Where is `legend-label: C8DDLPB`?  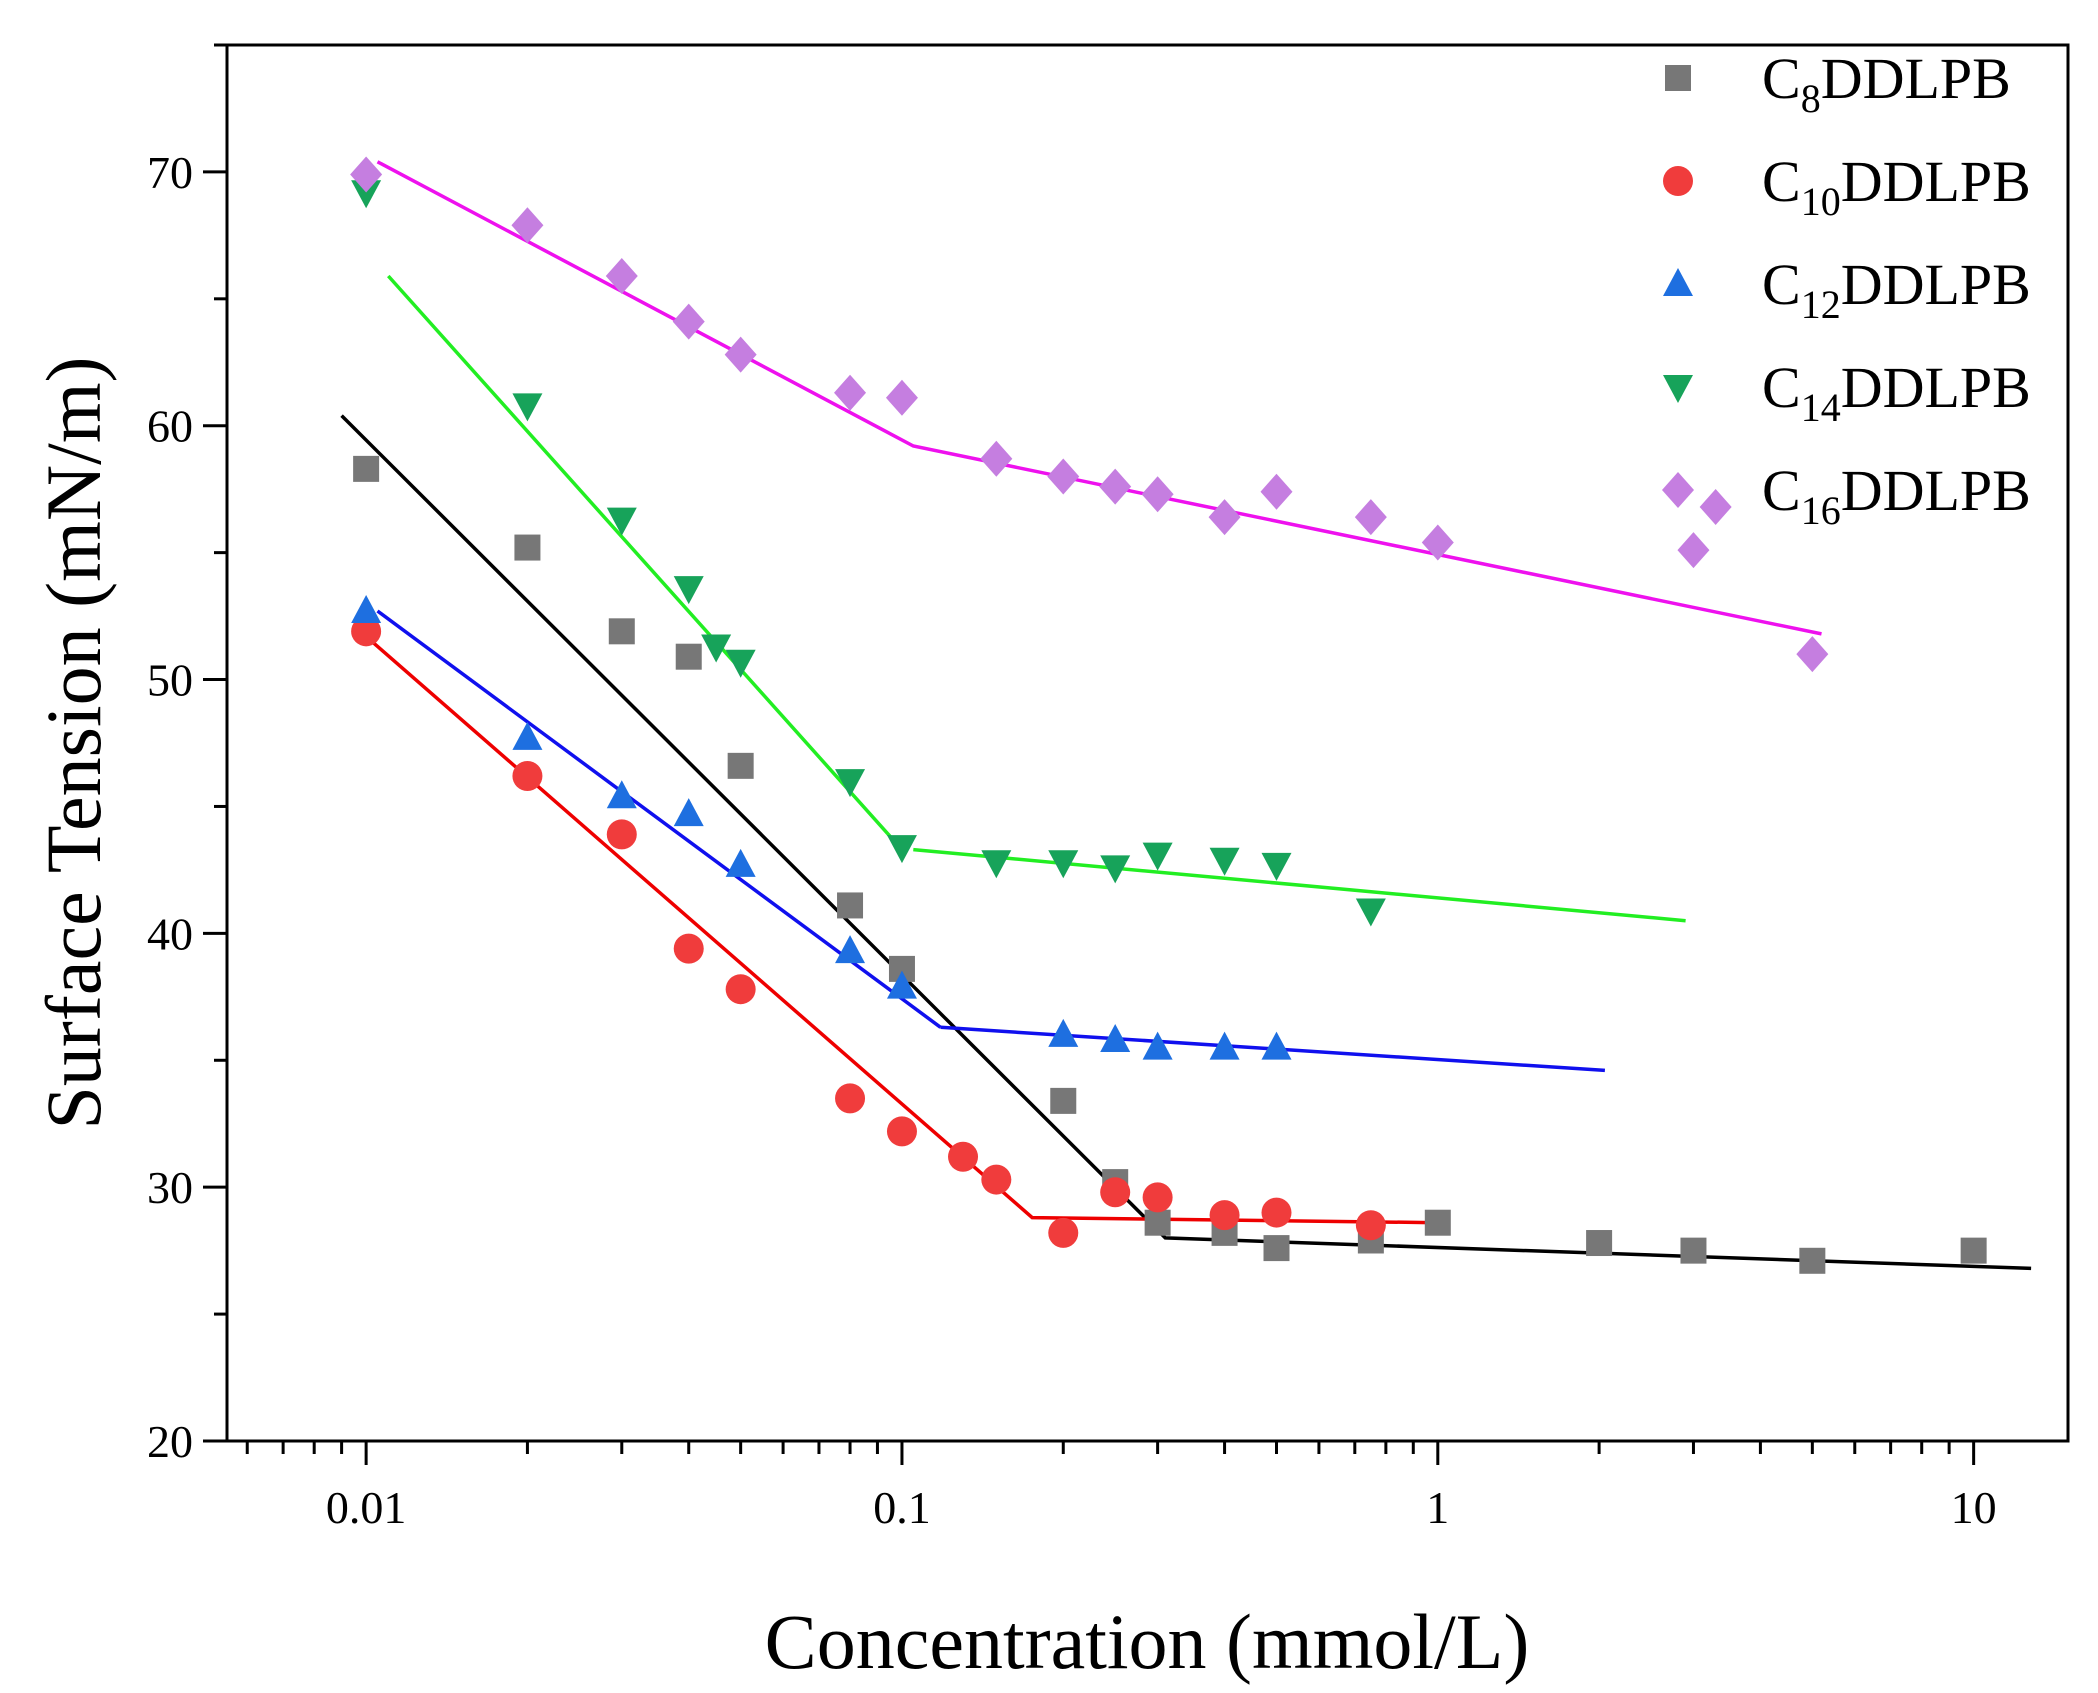 legend-label: C8DDLPB is located at coordinates (1886, 83).